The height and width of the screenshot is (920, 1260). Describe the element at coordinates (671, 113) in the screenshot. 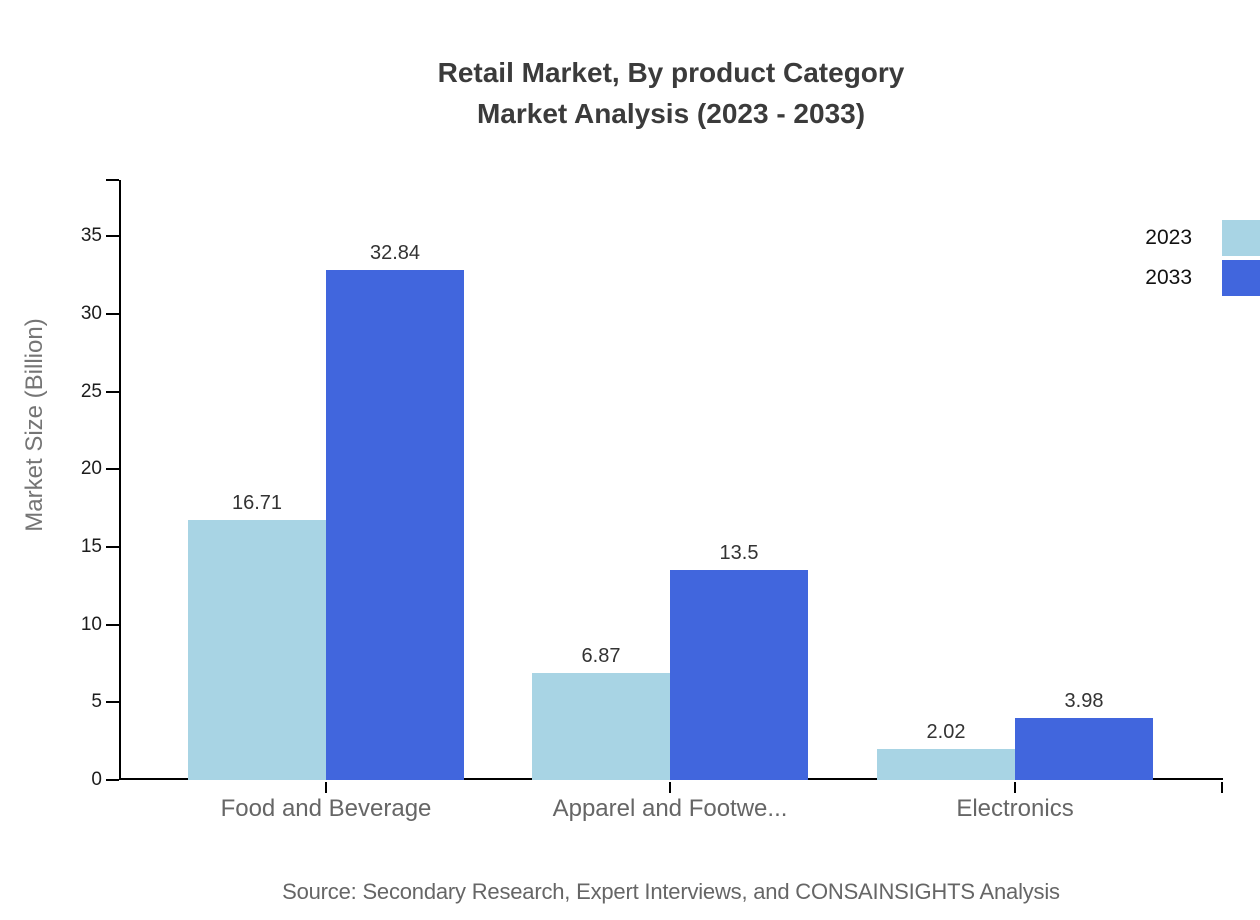

I see `chart-title-line2: Market Analysis (2023 - 2033)` at that location.